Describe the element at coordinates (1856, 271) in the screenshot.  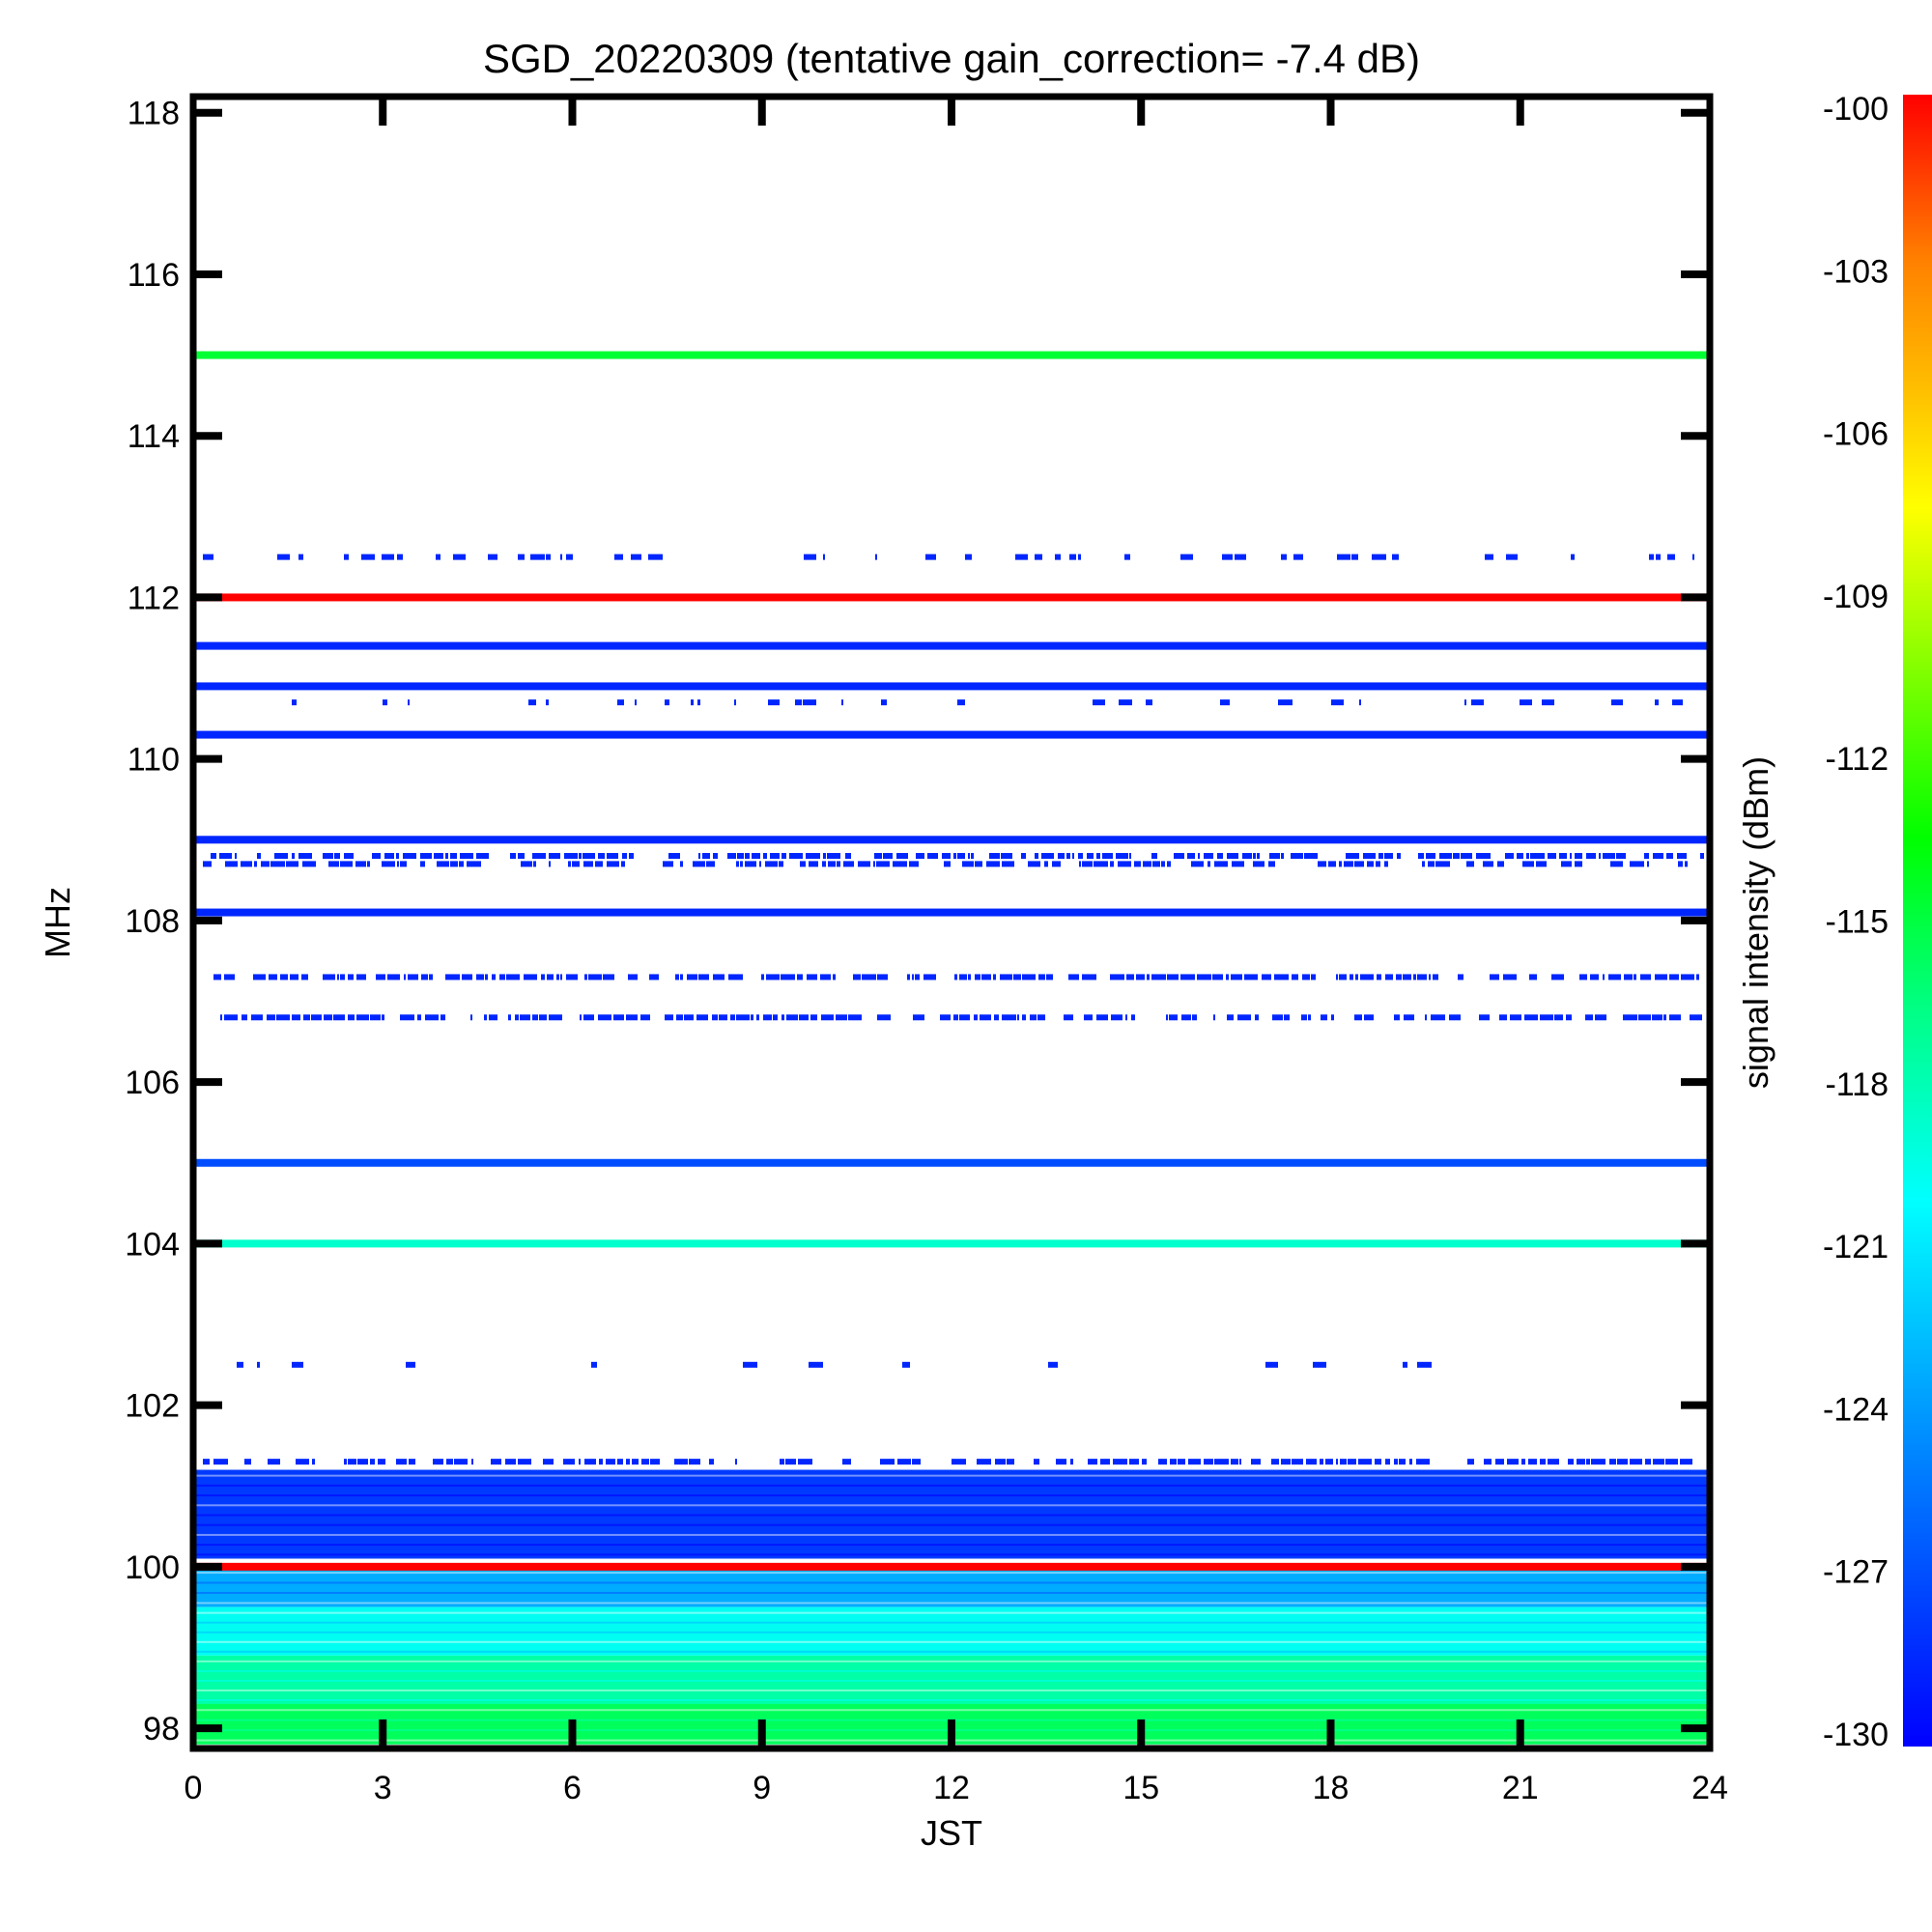
I see `colorbar-tick-label: -103` at that location.